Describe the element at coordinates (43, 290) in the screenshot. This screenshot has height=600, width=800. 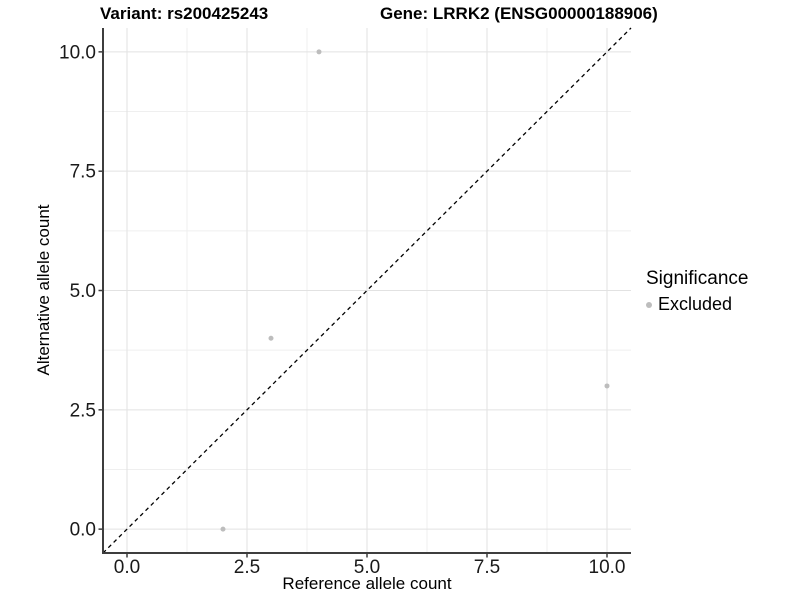
I see `y-axis-title: Alternative allele count` at that location.